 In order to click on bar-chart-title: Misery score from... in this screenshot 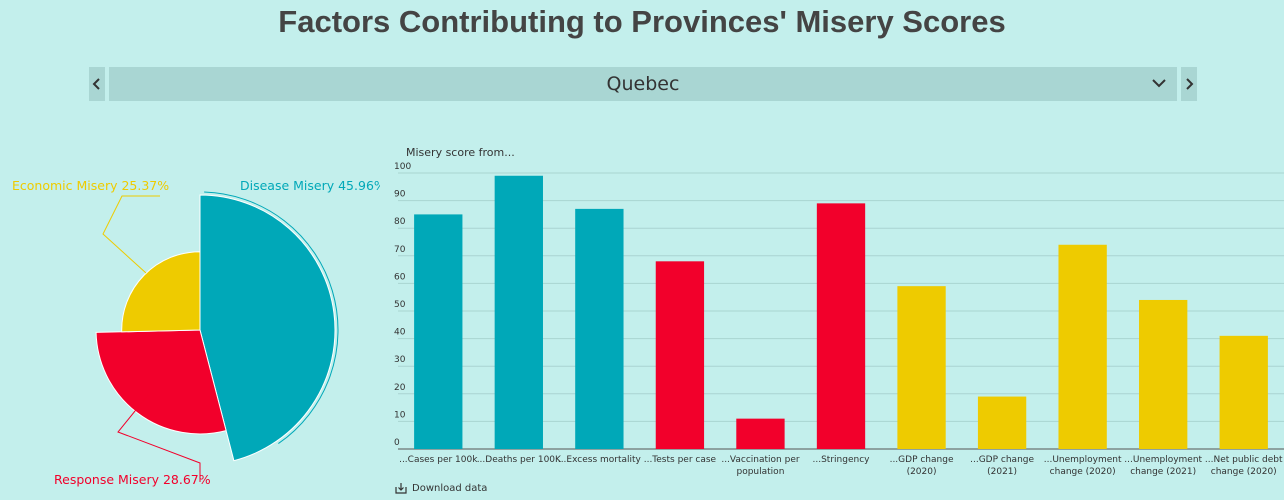, I will do `click(460, 152)`.